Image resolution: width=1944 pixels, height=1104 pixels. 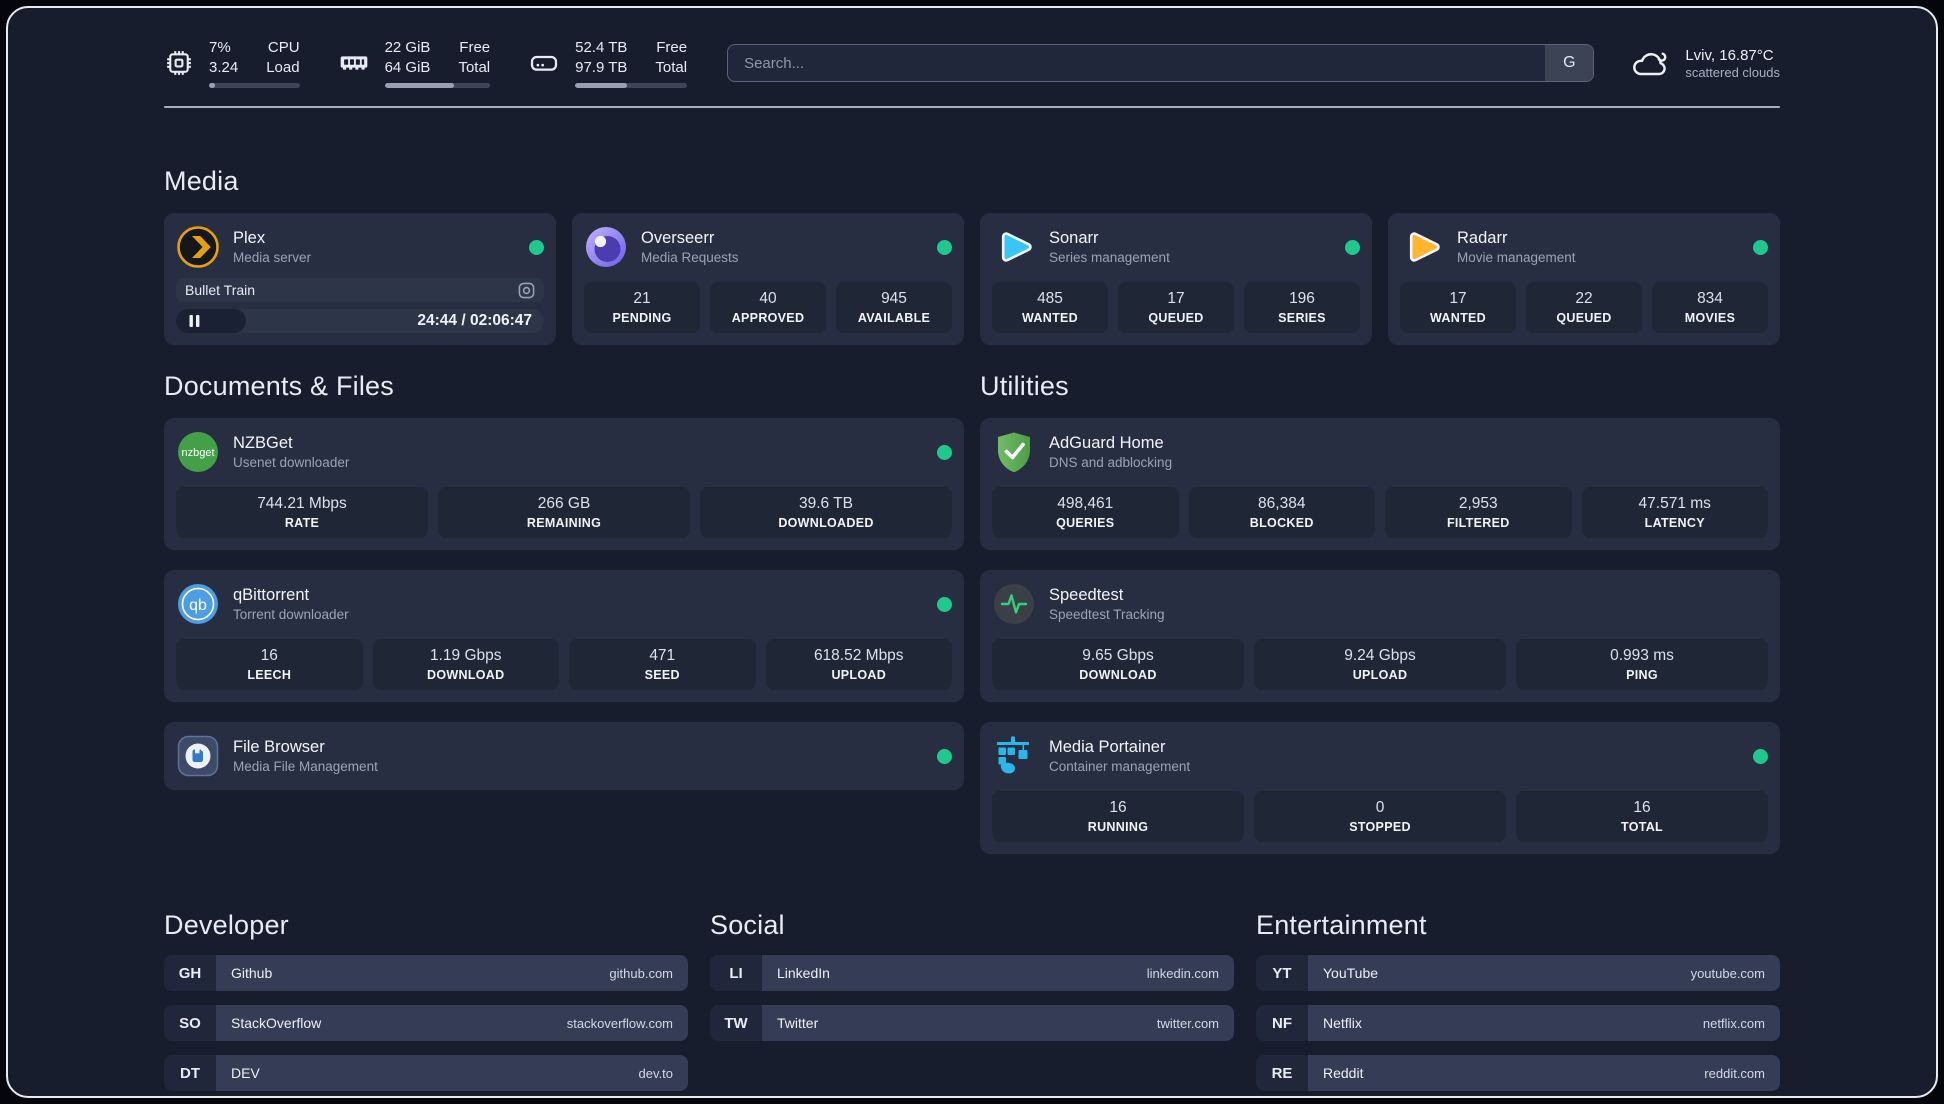 I want to click on bookmark-url: youtube.com, so click(x=1727, y=973).